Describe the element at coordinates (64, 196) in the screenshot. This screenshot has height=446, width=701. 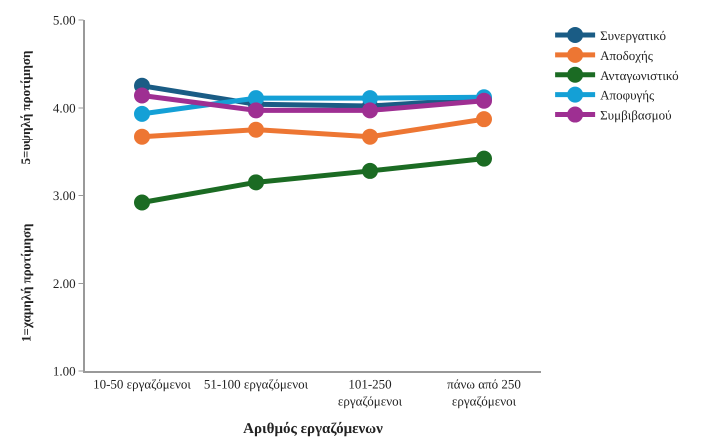
I see `y-tick-label: 3.00` at that location.